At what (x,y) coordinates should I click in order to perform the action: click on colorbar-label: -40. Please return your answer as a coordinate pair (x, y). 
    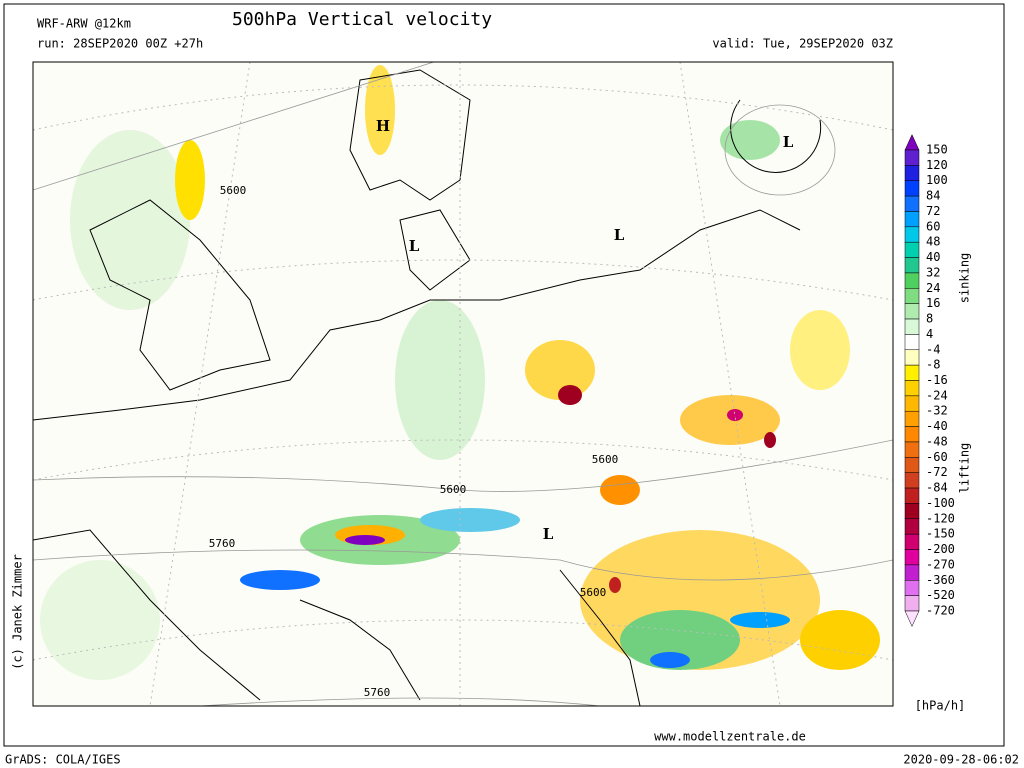
    Looking at the image, I should click on (937, 426).